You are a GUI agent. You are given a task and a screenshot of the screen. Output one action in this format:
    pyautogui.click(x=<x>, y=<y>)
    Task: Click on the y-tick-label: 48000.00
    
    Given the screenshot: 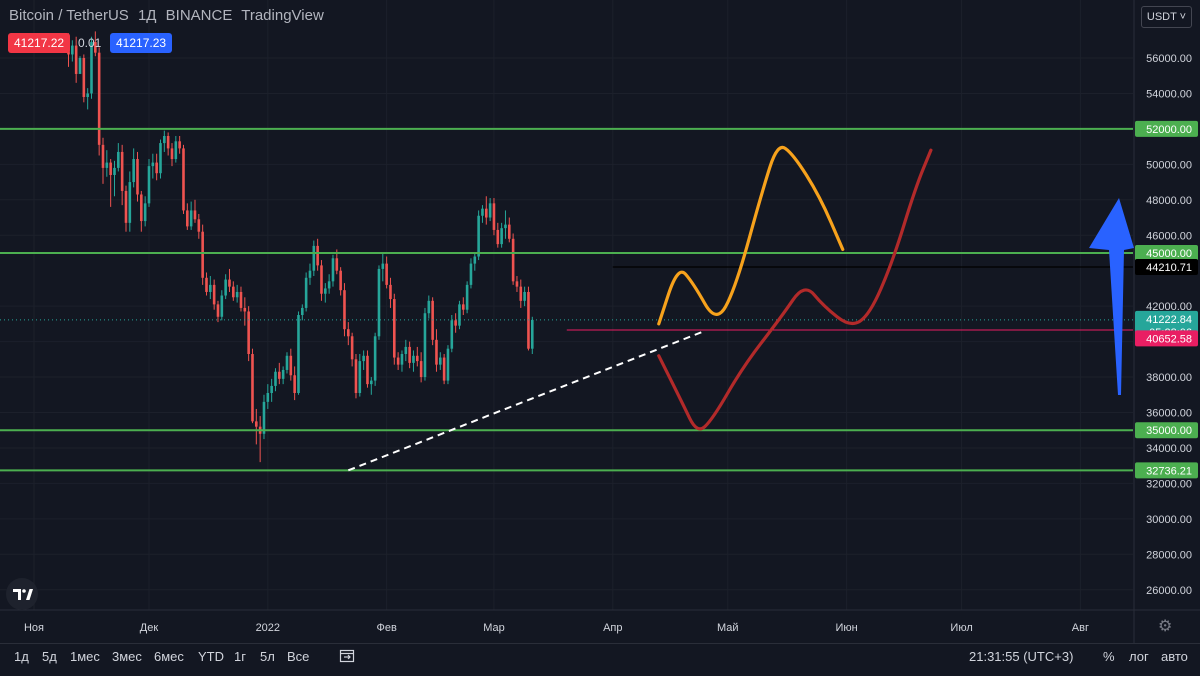 What is the action you would take?
    pyautogui.click(x=1169, y=201)
    